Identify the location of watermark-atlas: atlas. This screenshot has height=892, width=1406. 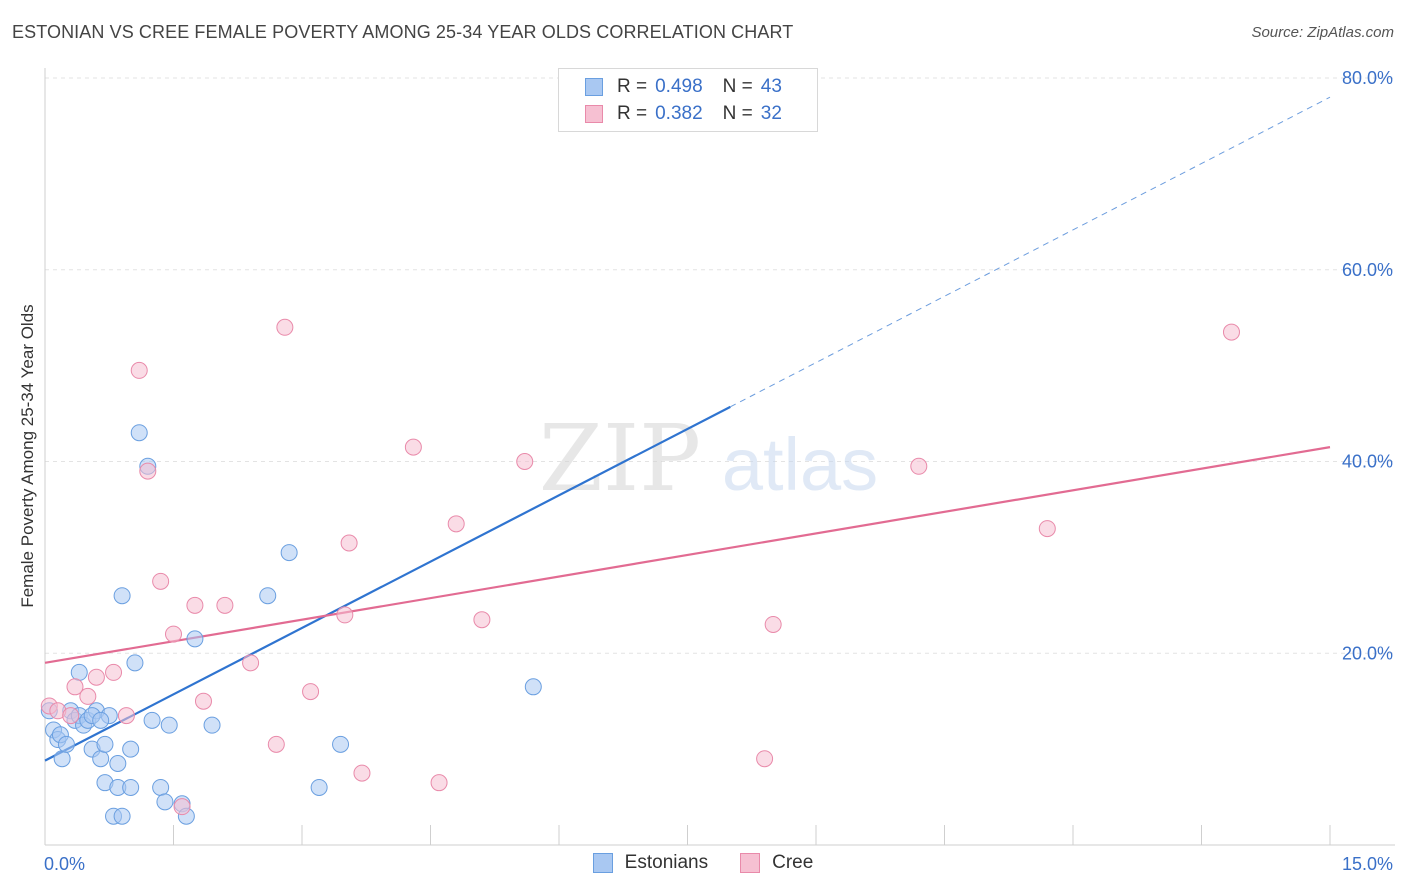
(800, 464).